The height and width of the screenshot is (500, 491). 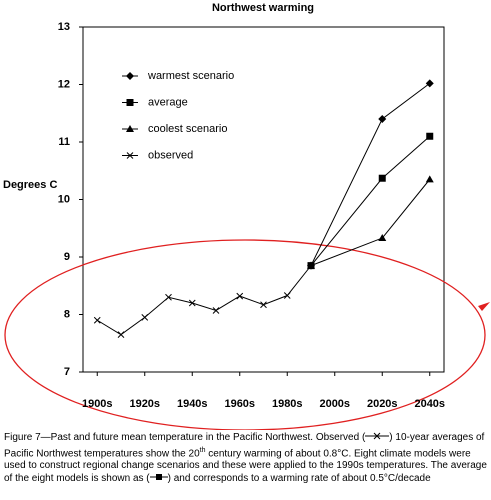 What do you see at coordinates (64, 199) in the screenshot?
I see `y-tick-label: 10` at bounding box center [64, 199].